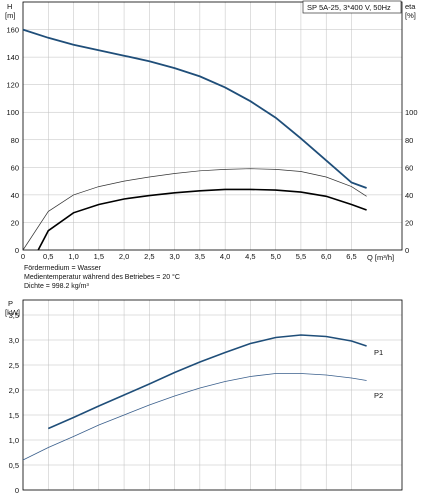 Image resolution: width=422 pixels, height=501 pixels. I want to click on eta-axis-label: eta, so click(410, 6).